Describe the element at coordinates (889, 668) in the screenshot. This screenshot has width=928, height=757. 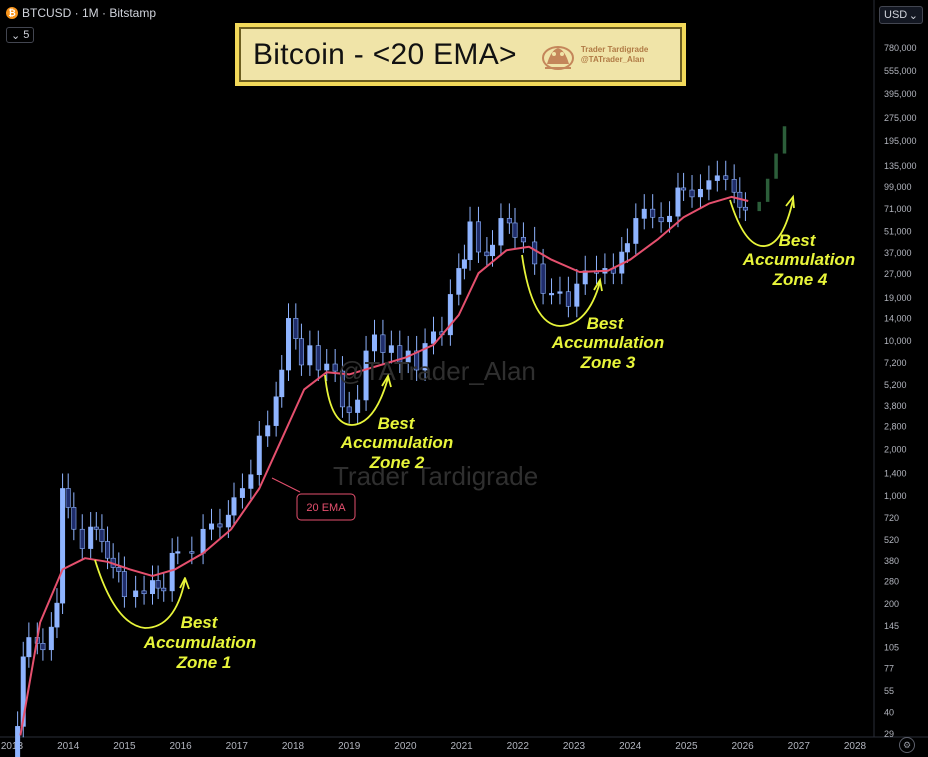
I see `y-tick-label: 77` at that location.